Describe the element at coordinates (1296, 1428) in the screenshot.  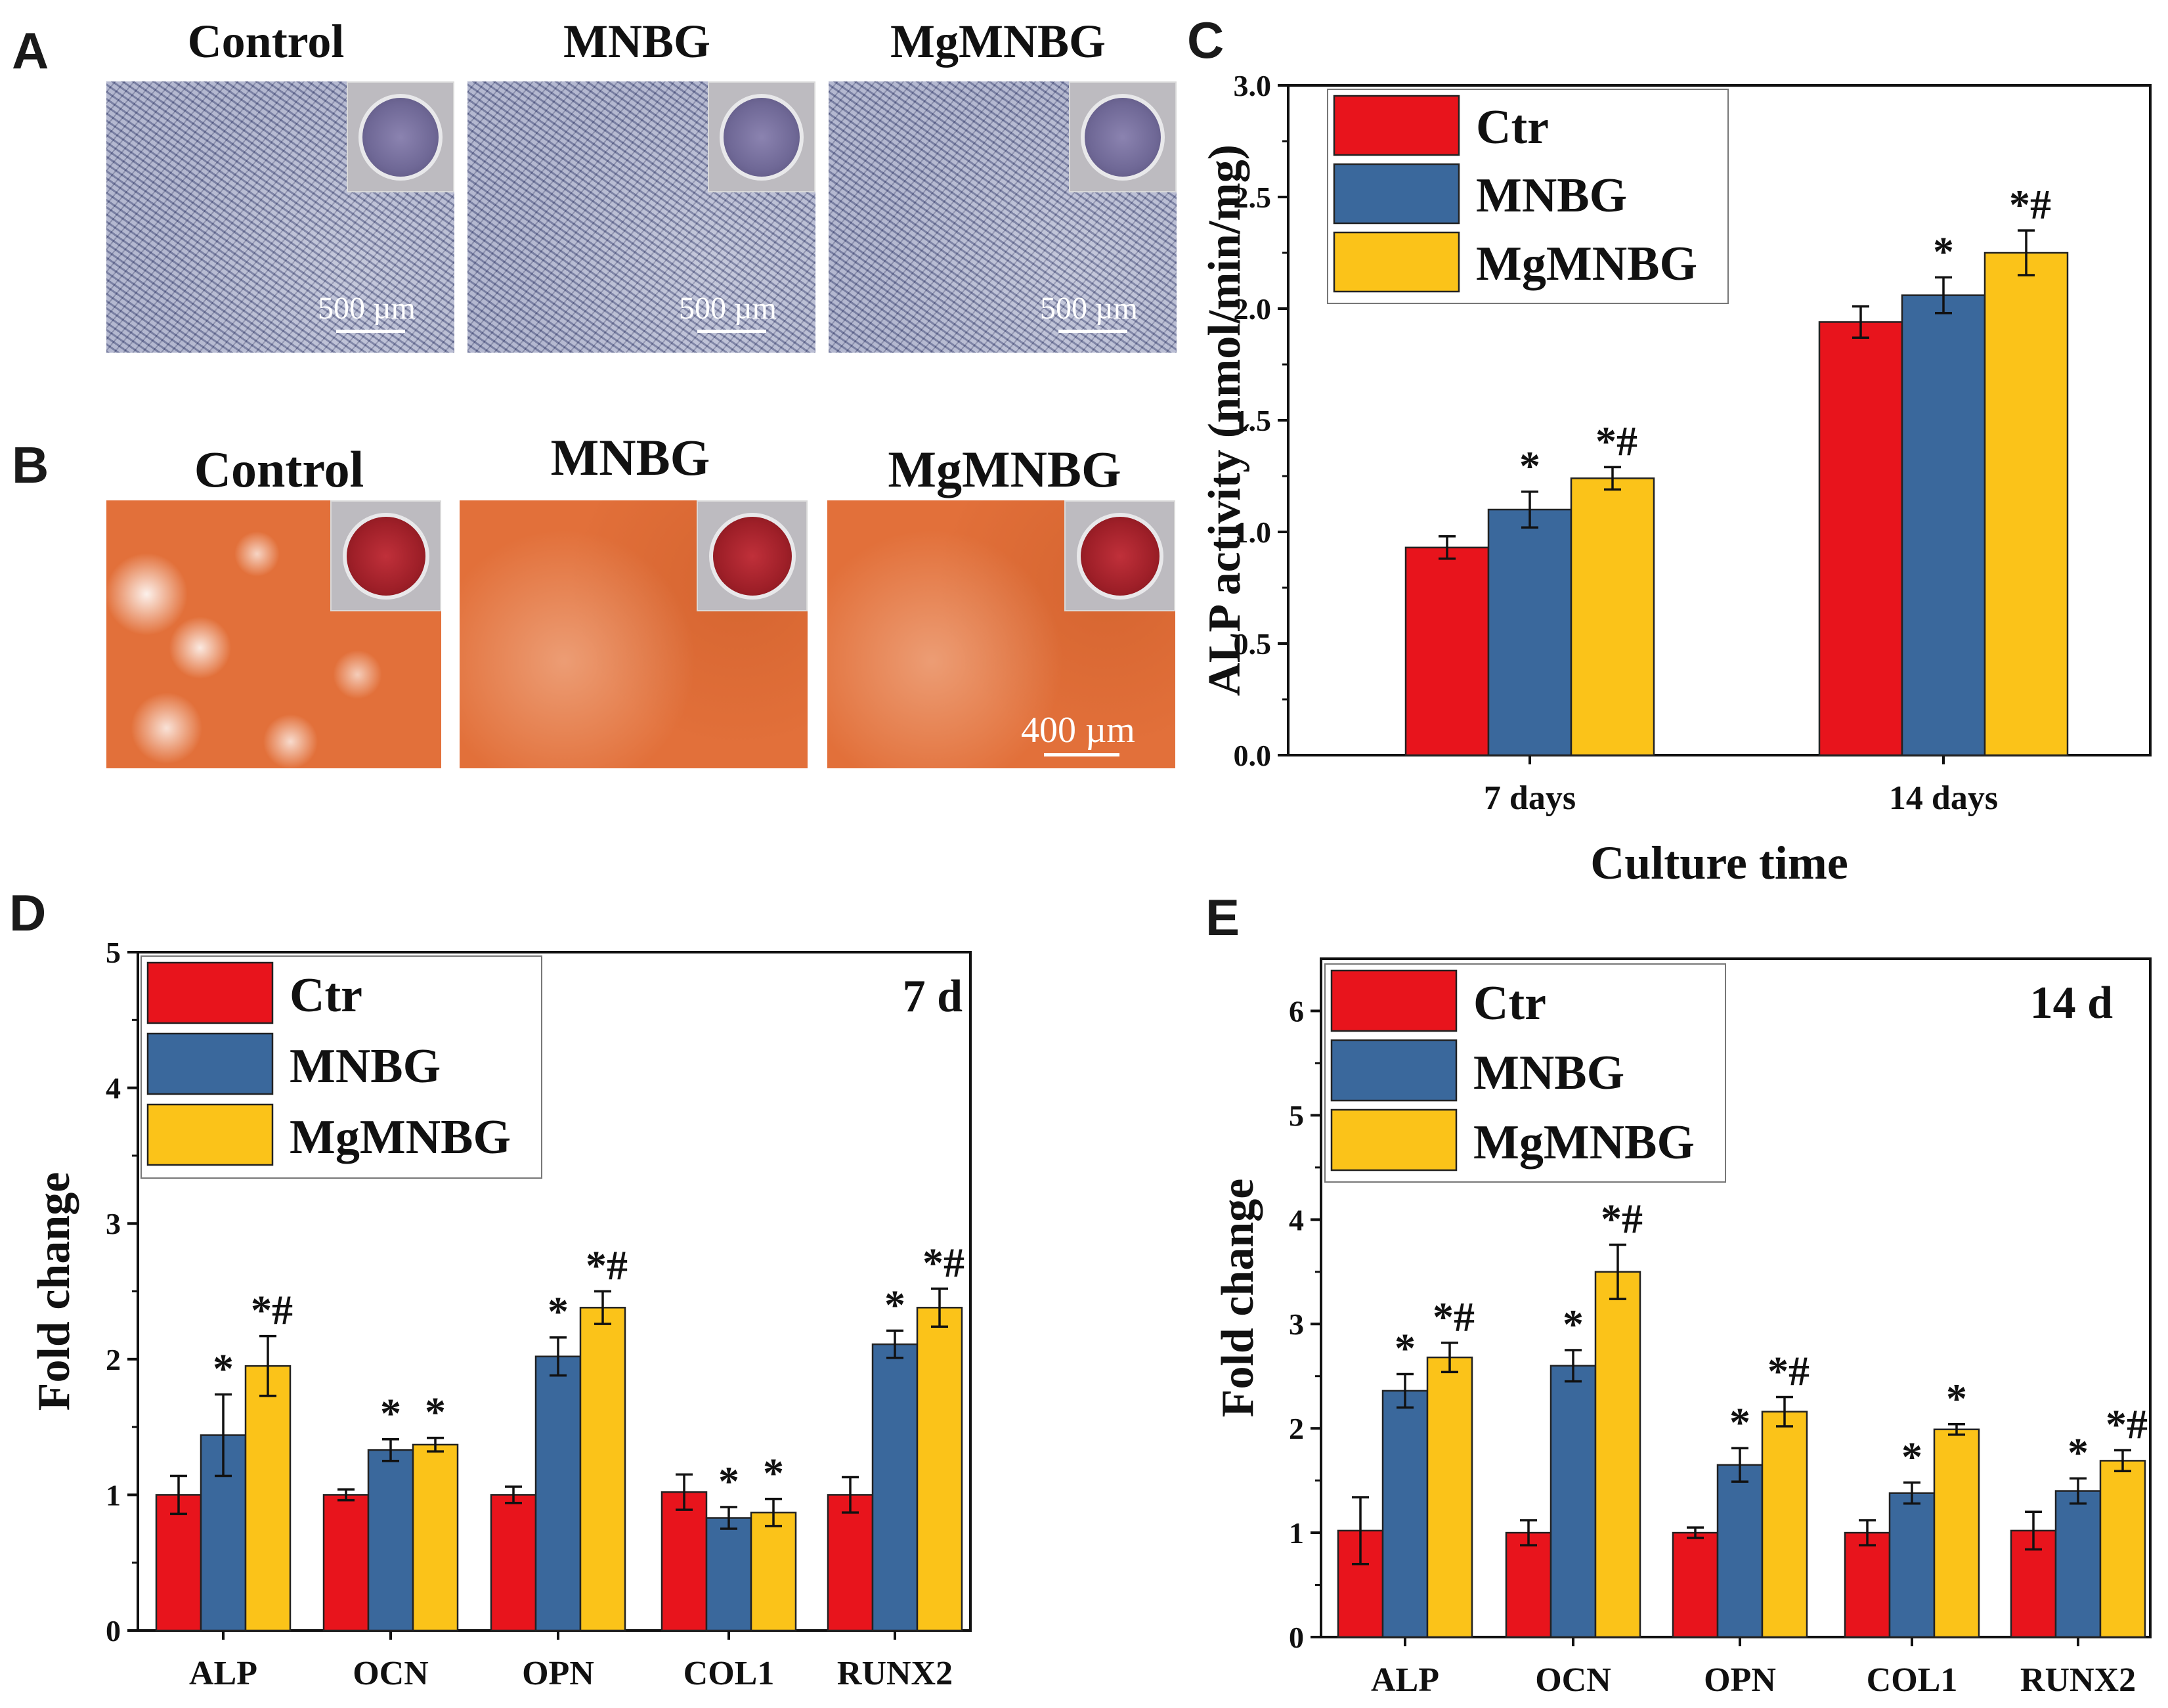
I see `y-tick-label: 2` at that location.